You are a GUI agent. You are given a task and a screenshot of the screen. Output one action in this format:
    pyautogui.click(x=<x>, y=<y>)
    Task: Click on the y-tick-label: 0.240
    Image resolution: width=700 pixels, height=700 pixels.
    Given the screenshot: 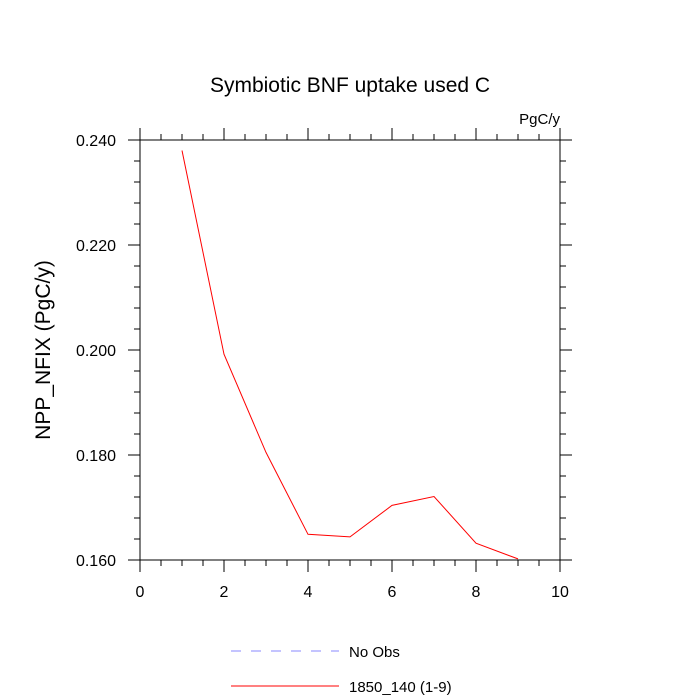 What is the action you would take?
    pyautogui.click(x=96, y=141)
    